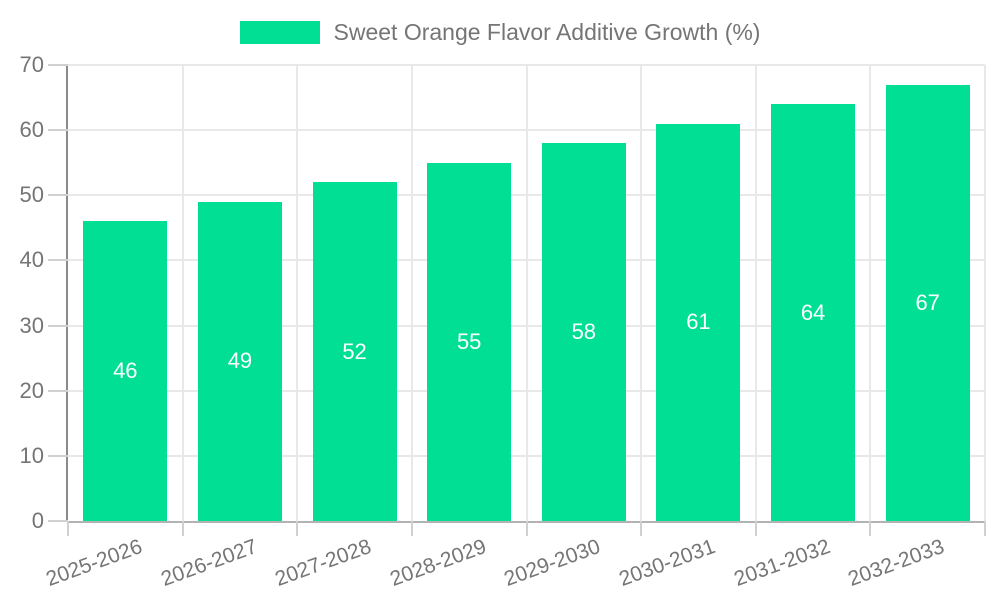 This screenshot has height=600, width=1000. I want to click on y-tick-label: 50, so click(31, 195).